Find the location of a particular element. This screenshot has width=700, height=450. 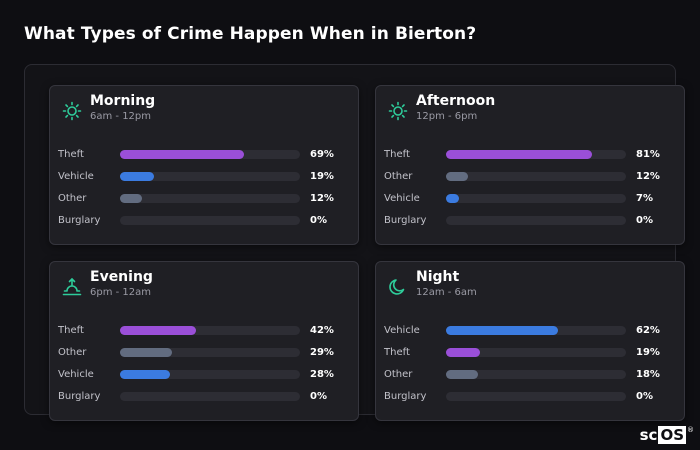

crime-row: Other 18% is located at coordinates (529, 375).